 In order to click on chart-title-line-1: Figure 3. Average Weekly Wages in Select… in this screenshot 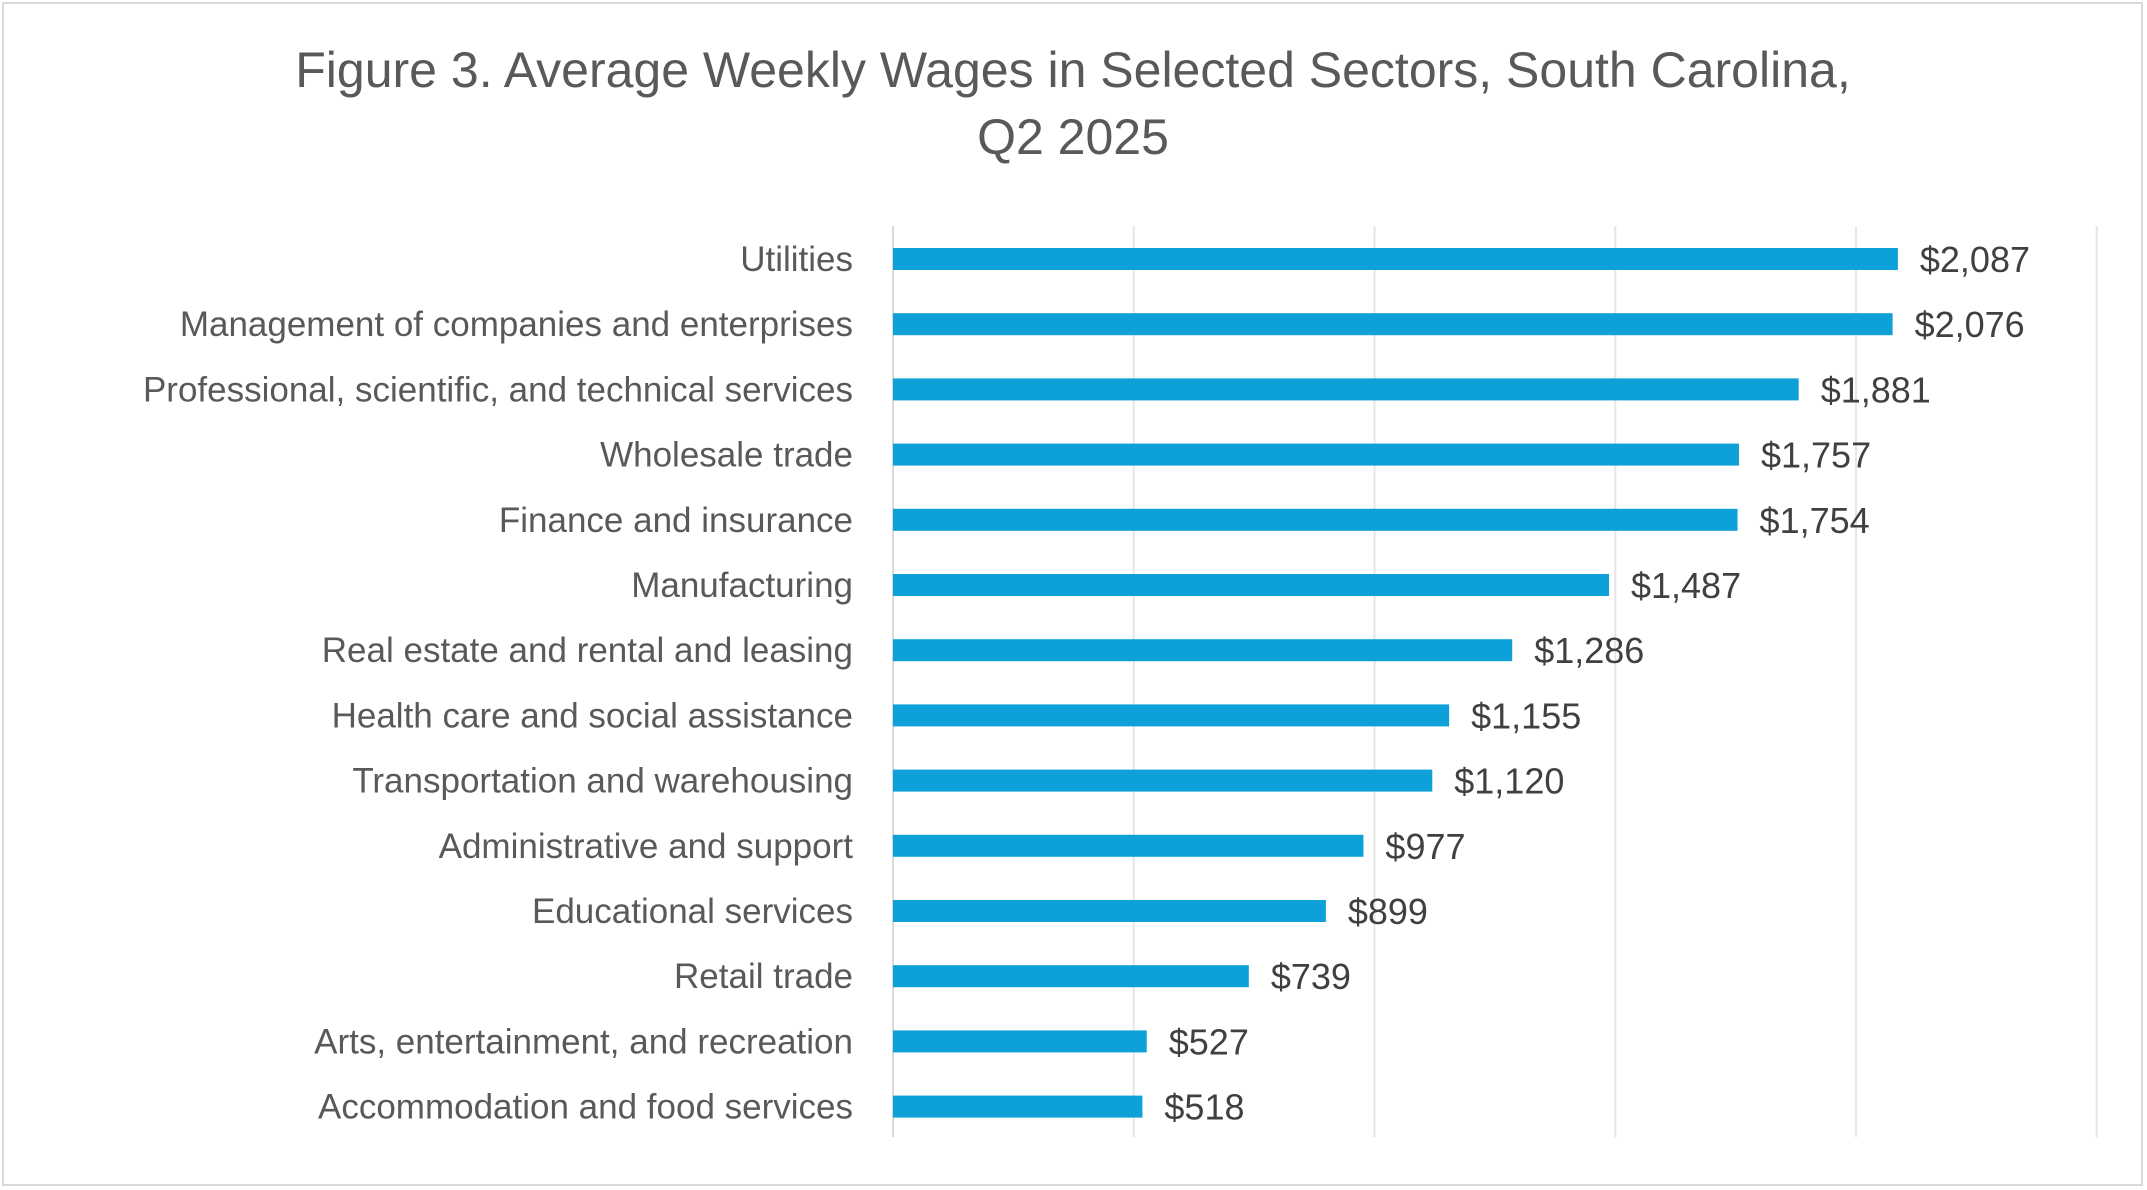, I will do `click(1072, 70)`.